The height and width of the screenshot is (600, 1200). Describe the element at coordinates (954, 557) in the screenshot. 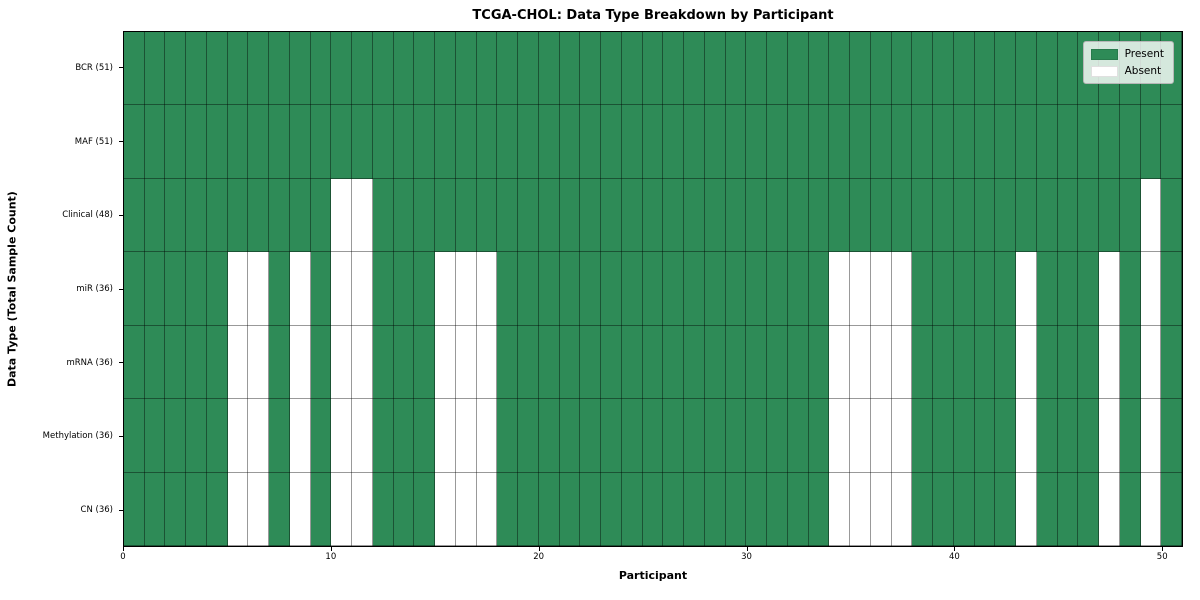

I see `x-tick-label: 40` at that location.